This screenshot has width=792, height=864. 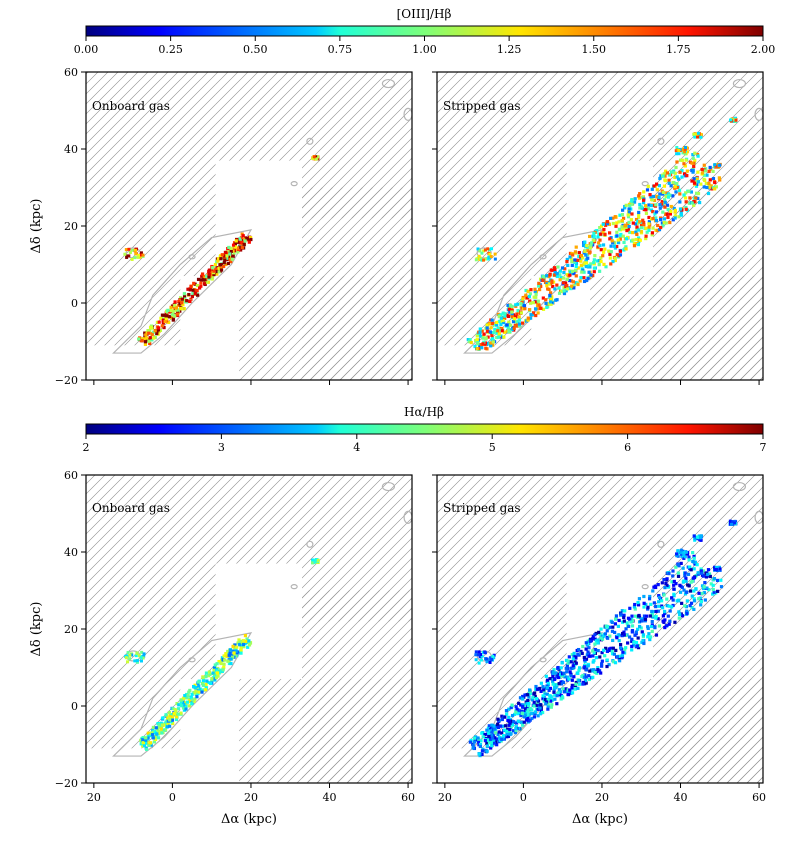 What do you see at coordinates (424, 49) in the screenshot?
I see `colorbar-tick-label: 1.00` at bounding box center [424, 49].